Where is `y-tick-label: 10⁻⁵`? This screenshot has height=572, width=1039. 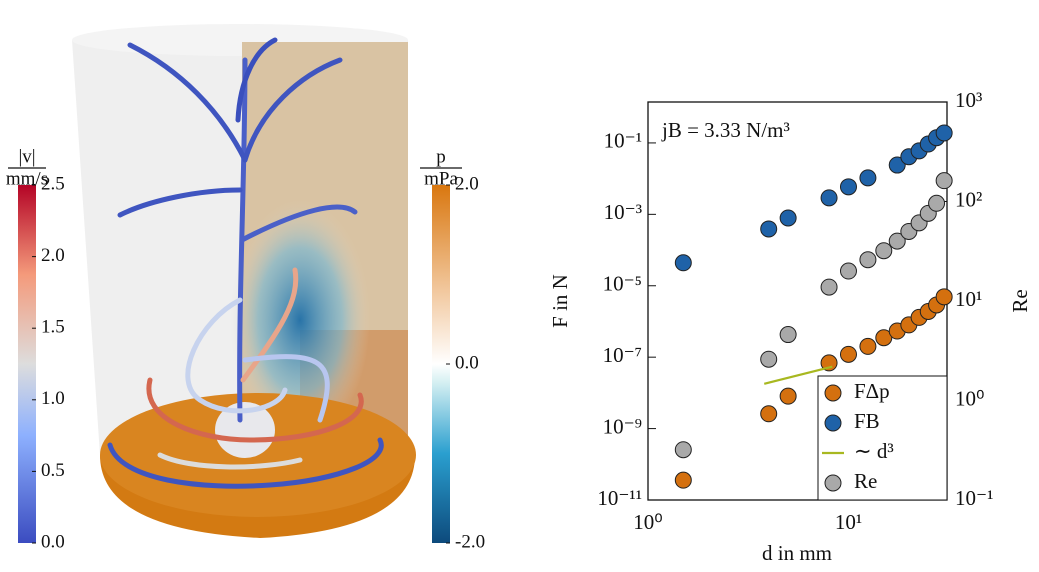
y-tick-label: 10⁻⁵ is located at coordinates (622, 284).